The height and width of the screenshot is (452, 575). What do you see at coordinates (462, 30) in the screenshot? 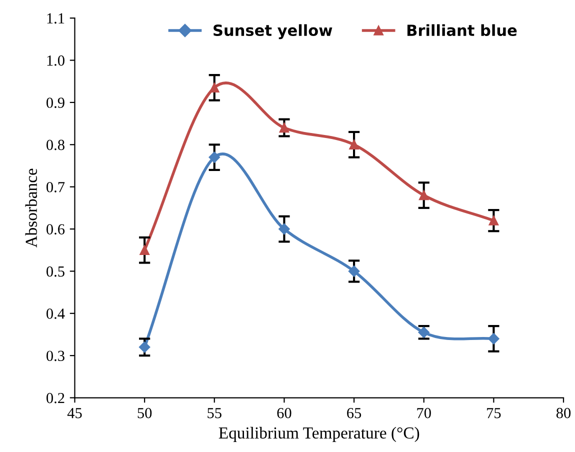
I see `legend-label: Brilliant blue` at bounding box center [462, 30].